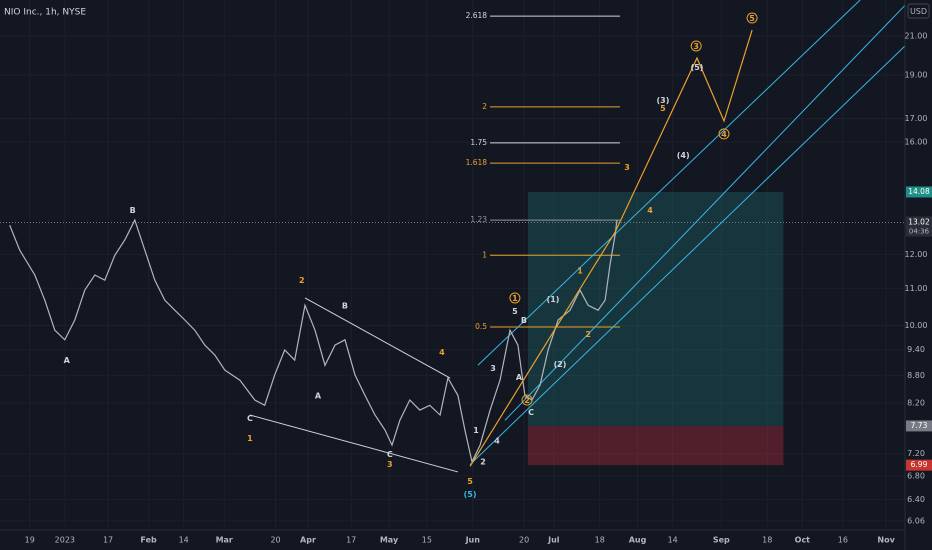 The height and width of the screenshot is (550, 932). I want to click on price-tag-label: 7.73, so click(919, 425).